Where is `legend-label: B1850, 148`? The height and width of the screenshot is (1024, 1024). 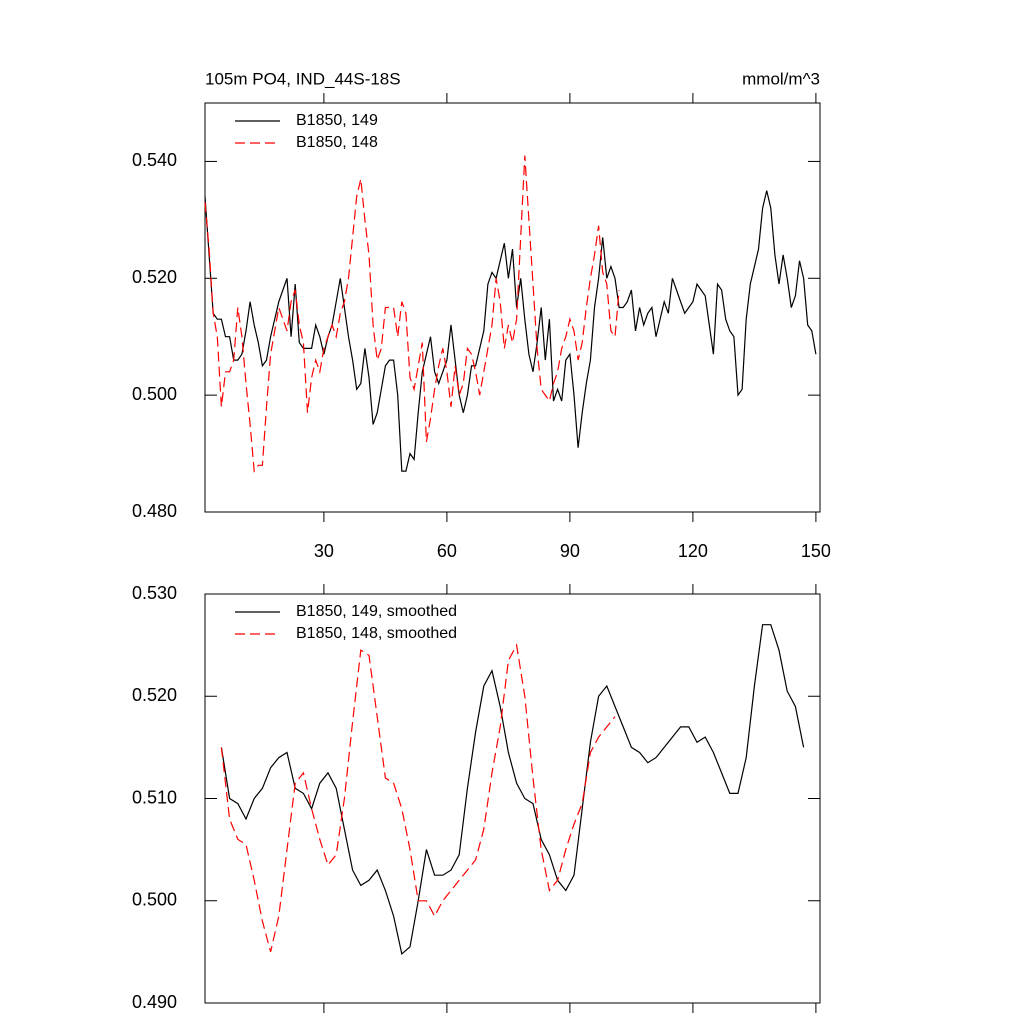 legend-label: B1850, 148 is located at coordinates (337, 142).